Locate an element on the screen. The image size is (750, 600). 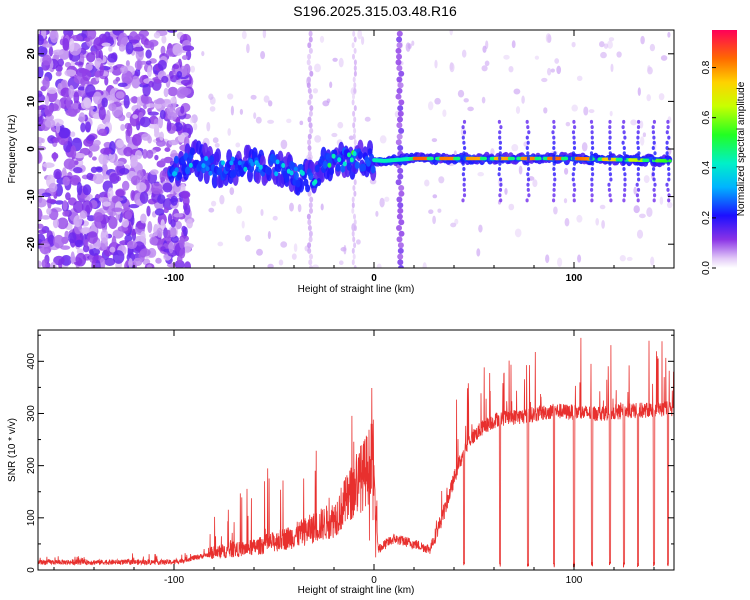
colorbar-tick-label: 0.4 is located at coordinates (706, 167).